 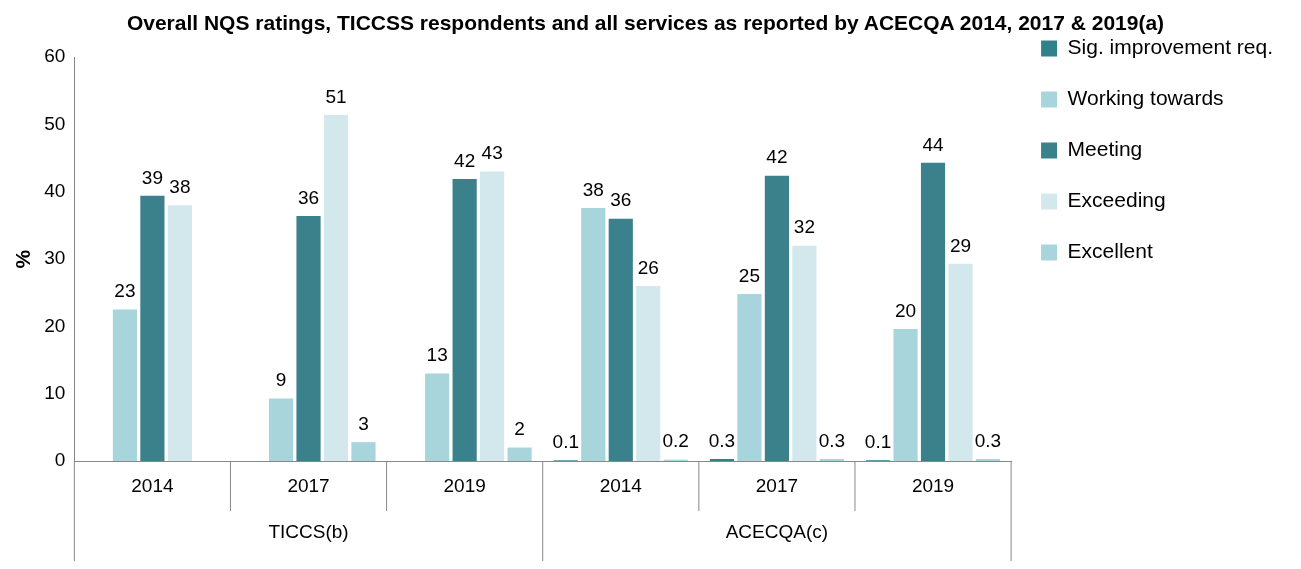 What do you see at coordinates (60, 460) in the screenshot?
I see `y-tick-label: 0` at bounding box center [60, 460].